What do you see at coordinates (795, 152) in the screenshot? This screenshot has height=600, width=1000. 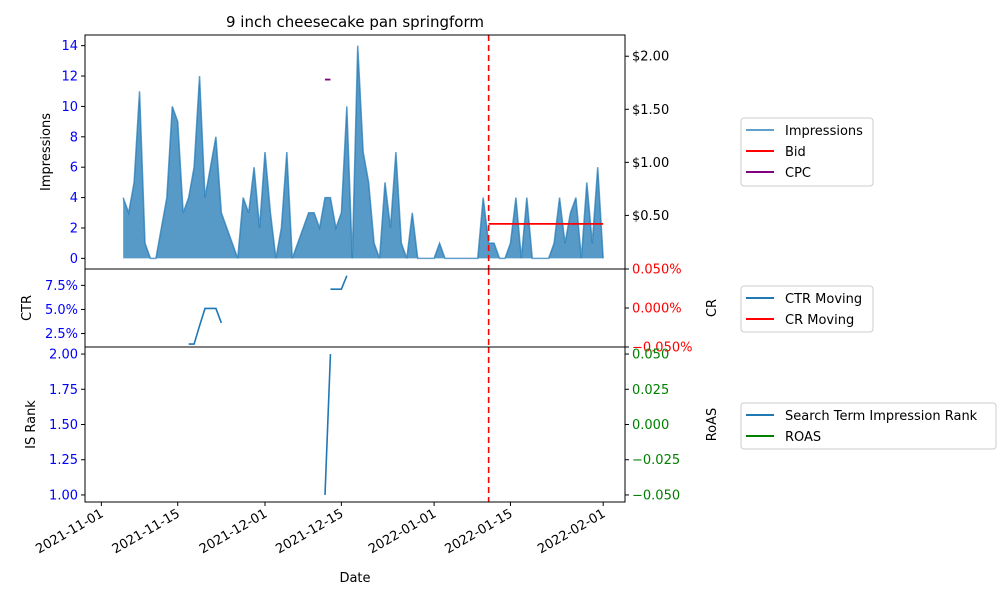 I see `legend-entry: Bid` at bounding box center [795, 152].